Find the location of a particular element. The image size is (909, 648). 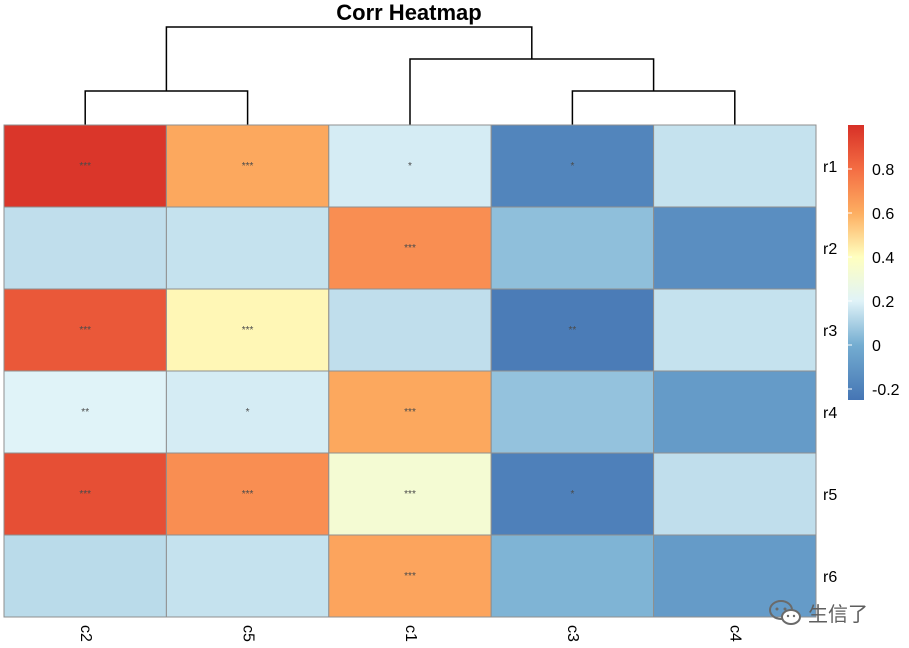

column-labels: c2 c5 c1 c3 c4 is located at coordinates (410, 633).